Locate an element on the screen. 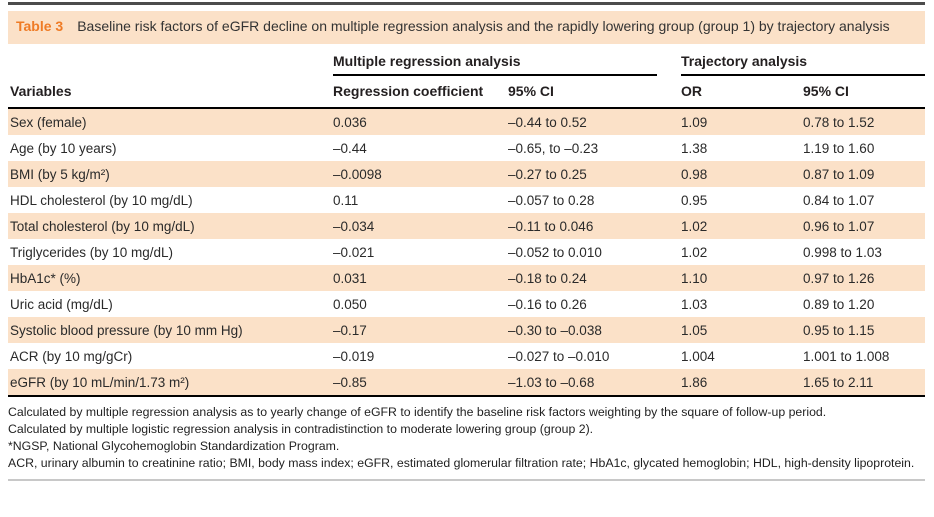 The image size is (934, 517). table-number-label: Table 3 is located at coordinates (40, 26).